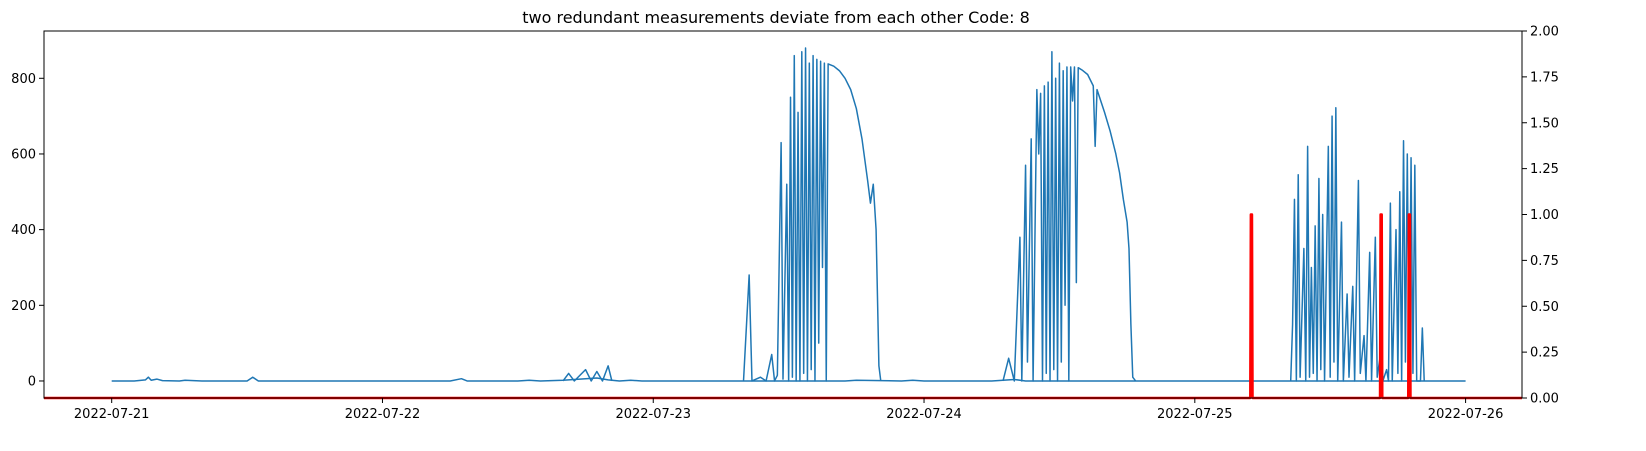 The image size is (1646, 451). I want to click on right-tick-label: 1.50, so click(1544, 123).